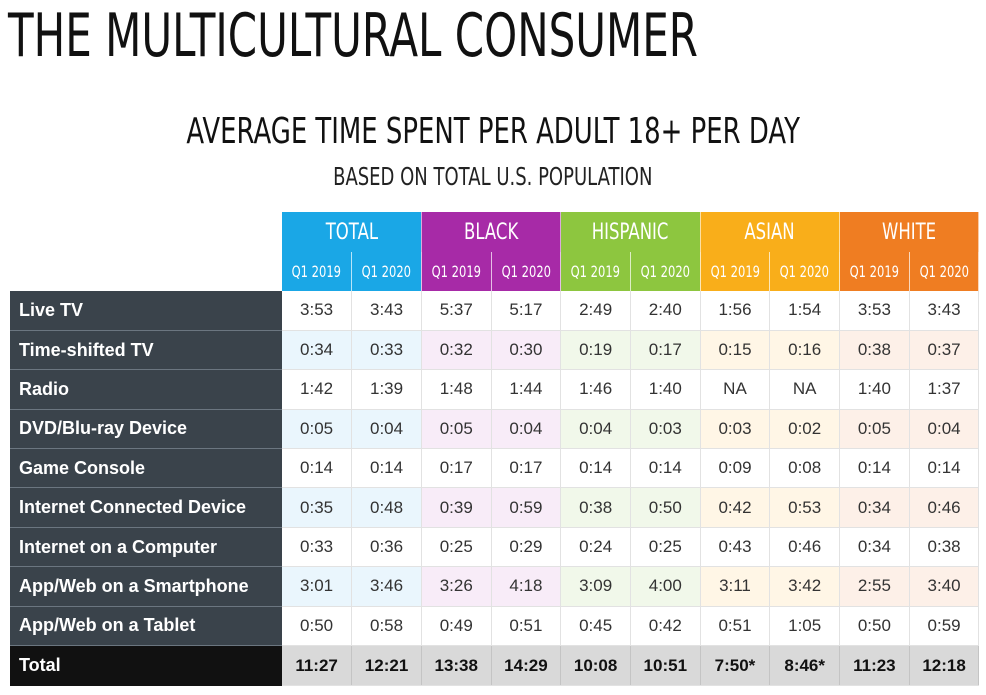  What do you see at coordinates (526, 666) in the screenshot?
I see `value-cell: 14:29` at bounding box center [526, 666].